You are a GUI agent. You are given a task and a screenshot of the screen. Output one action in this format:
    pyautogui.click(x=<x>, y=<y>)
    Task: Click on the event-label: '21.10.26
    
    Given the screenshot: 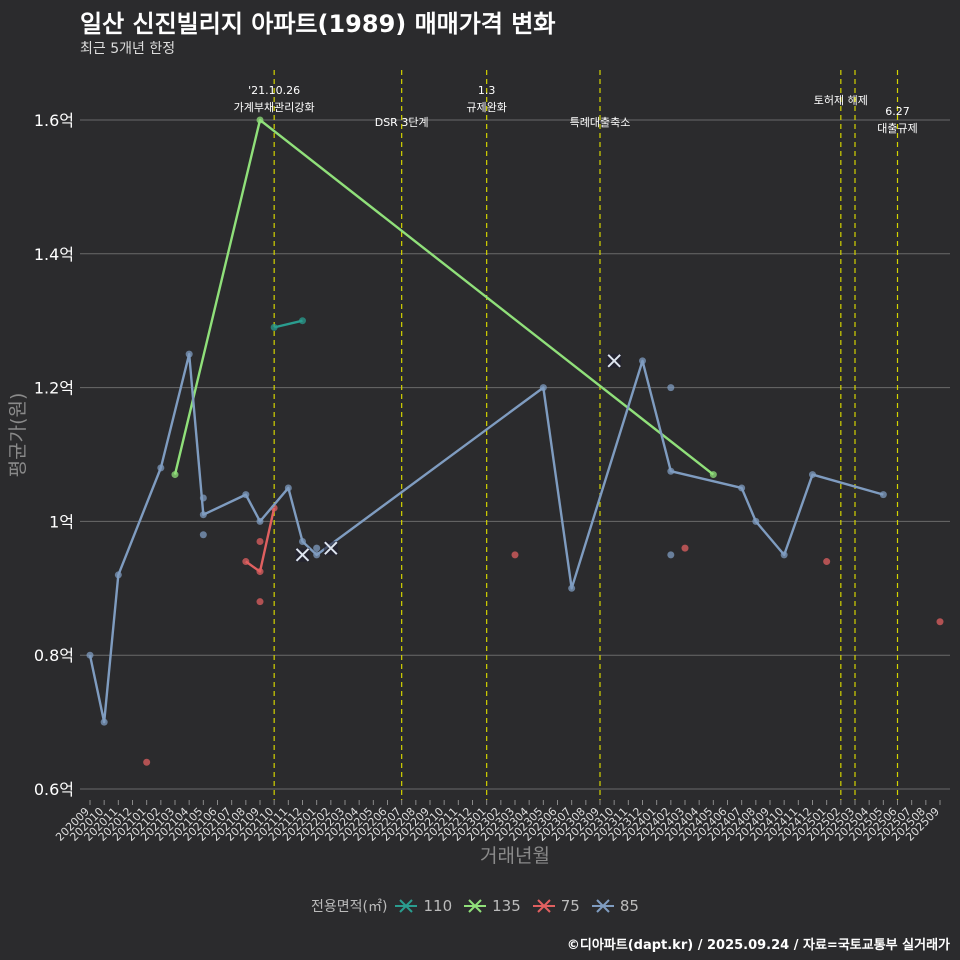 What is the action you would take?
    pyautogui.click(x=274, y=90)
    